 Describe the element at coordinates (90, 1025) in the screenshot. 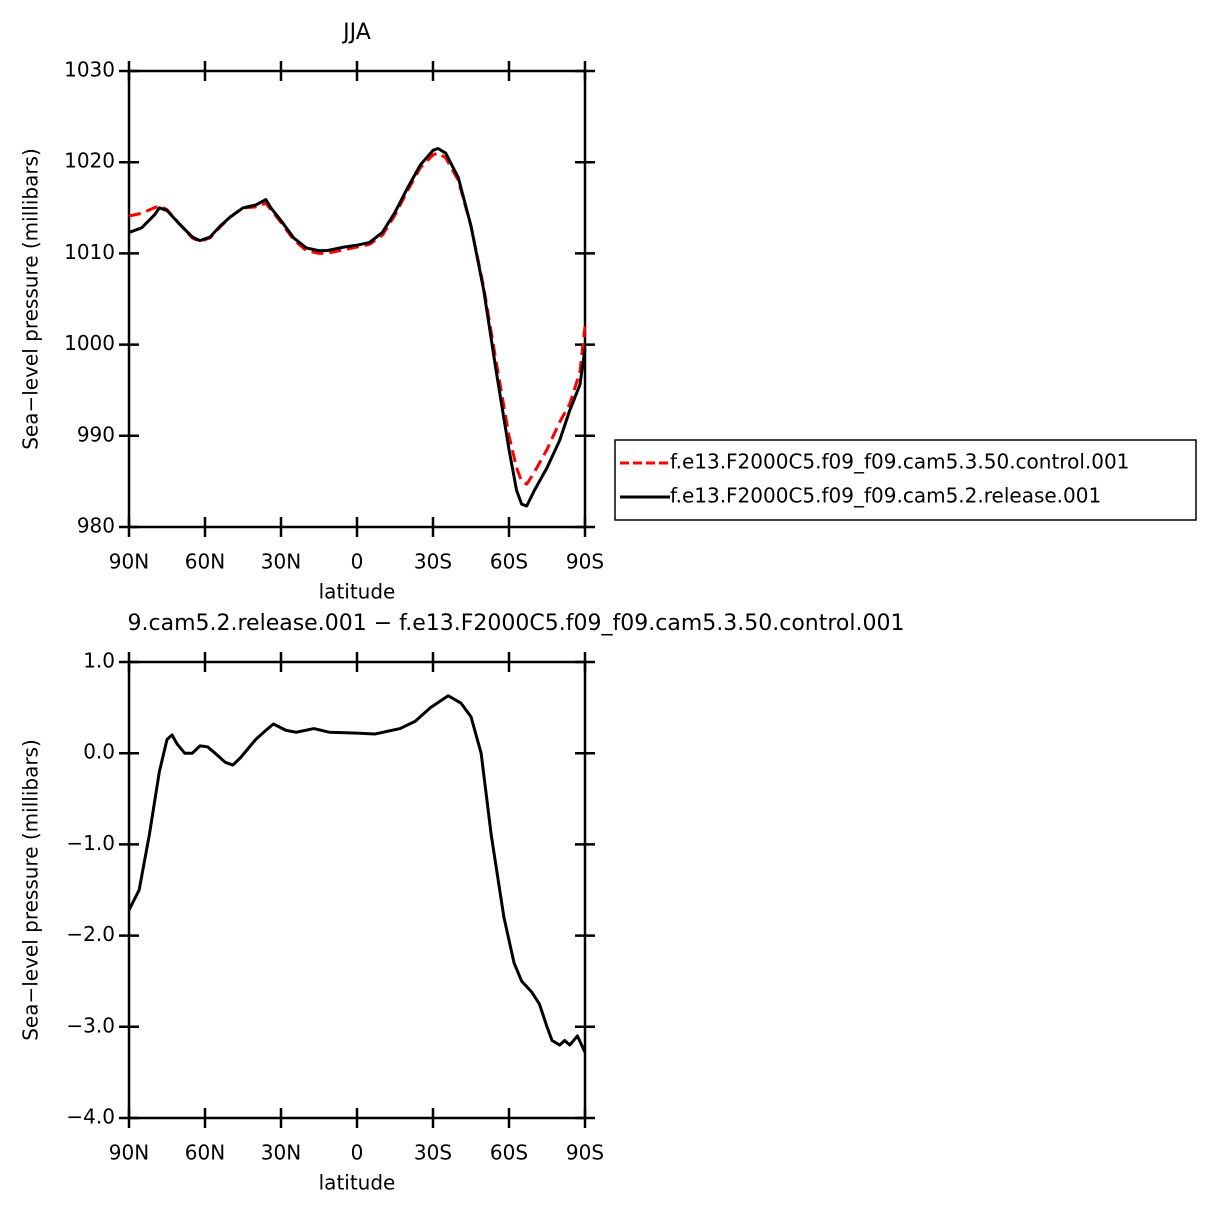

I see `y-tick-label: −3.0` at that location.